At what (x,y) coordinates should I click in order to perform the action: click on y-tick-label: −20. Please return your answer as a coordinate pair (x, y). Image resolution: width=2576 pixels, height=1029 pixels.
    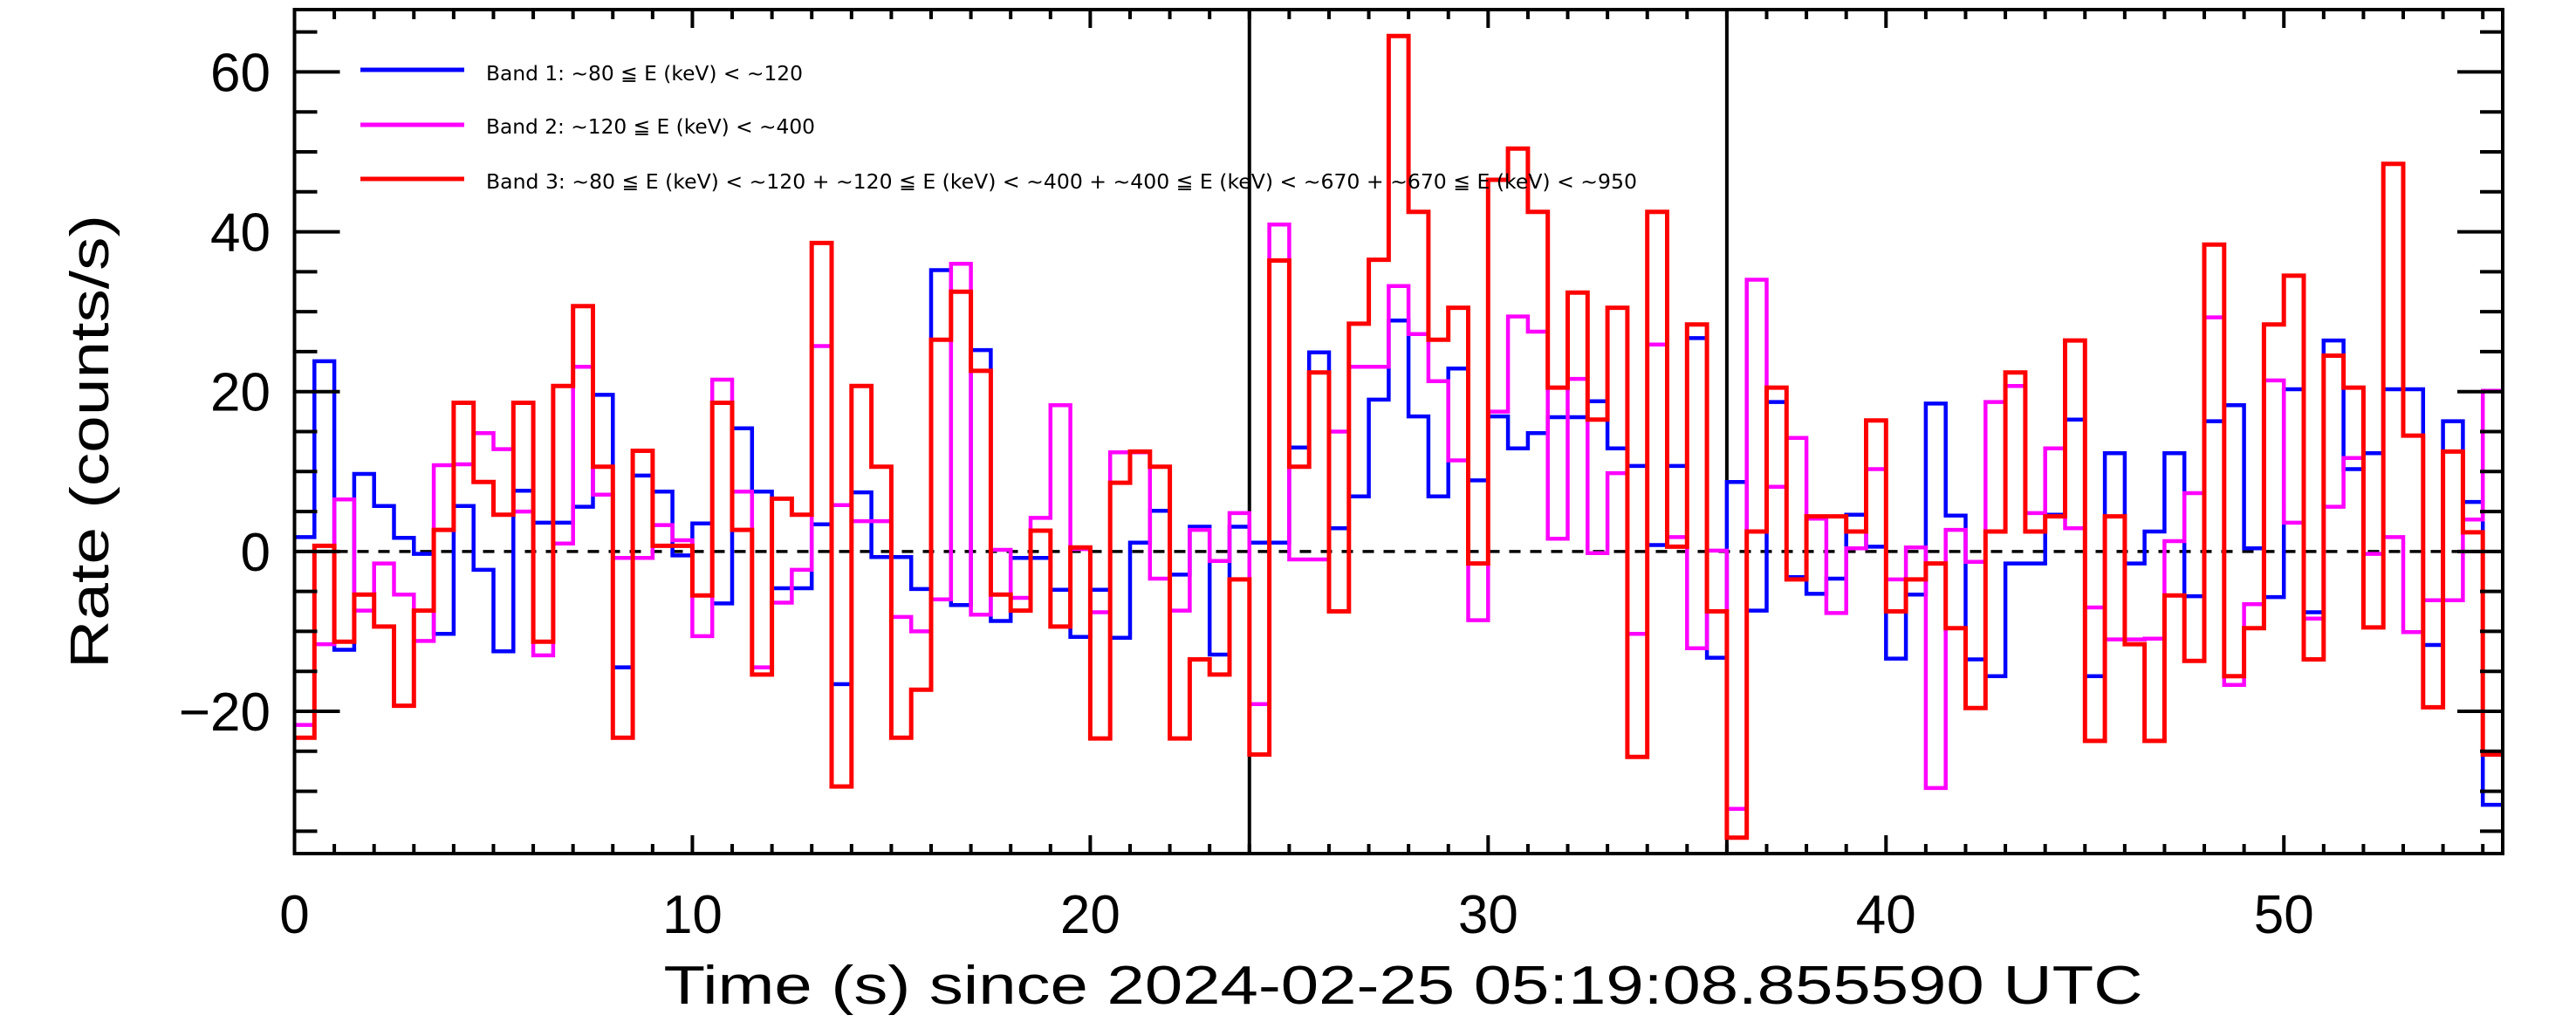
    Looking at the image, I should click on (225, 713).